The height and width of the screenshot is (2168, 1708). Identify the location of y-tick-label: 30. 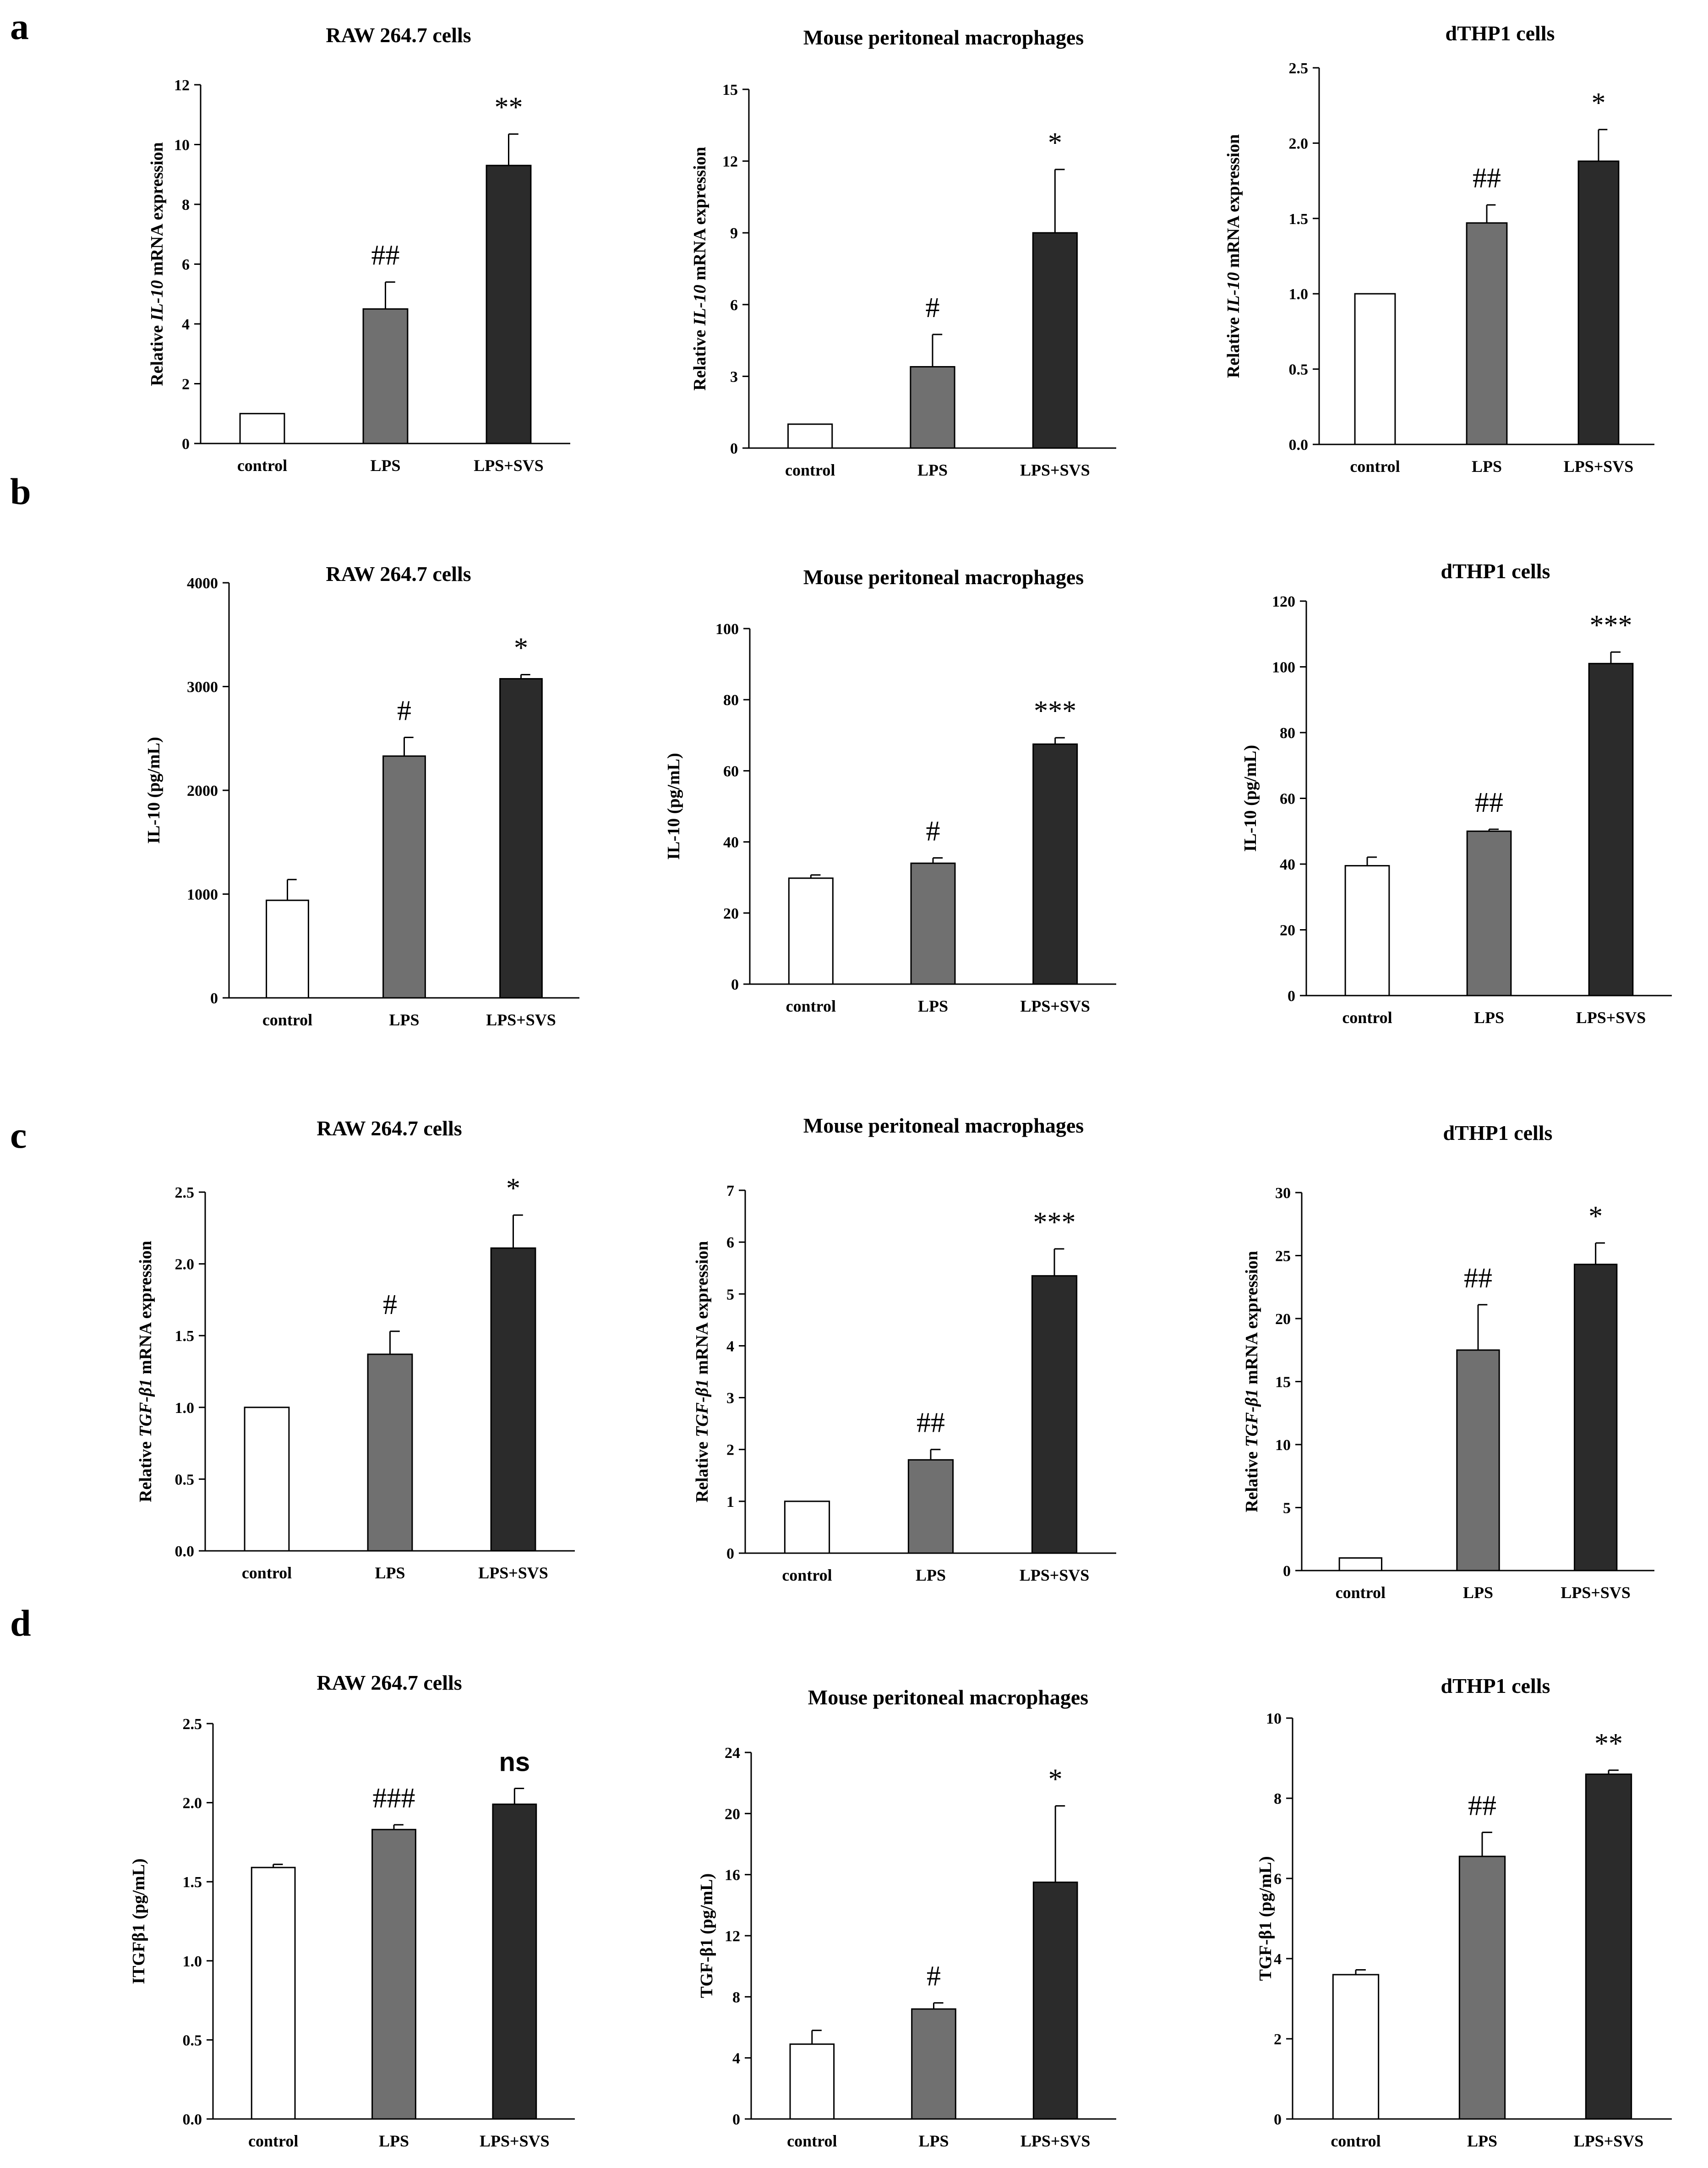
(1283, 1193).